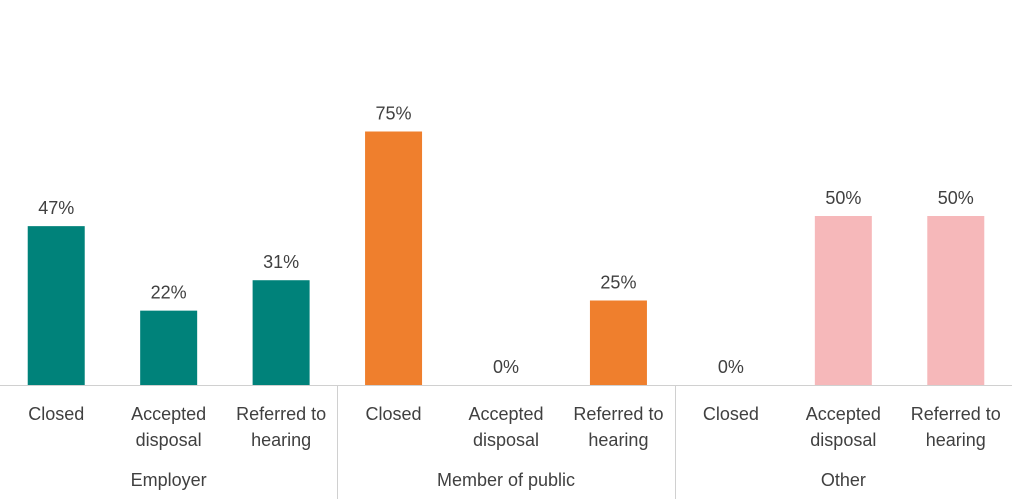 The image size is (1012, 499). What do you see at coordinates (281, 262) in the screenshot?
I see `data-label: 31%` at bounding box center [281, 262].